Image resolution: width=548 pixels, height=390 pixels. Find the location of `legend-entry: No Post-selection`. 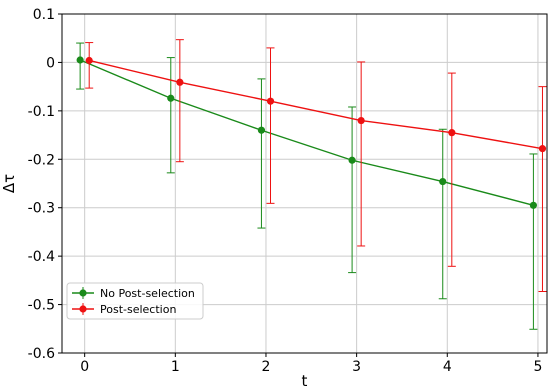

legend-entry: No Post-selection is located at coordinates (133, 293).